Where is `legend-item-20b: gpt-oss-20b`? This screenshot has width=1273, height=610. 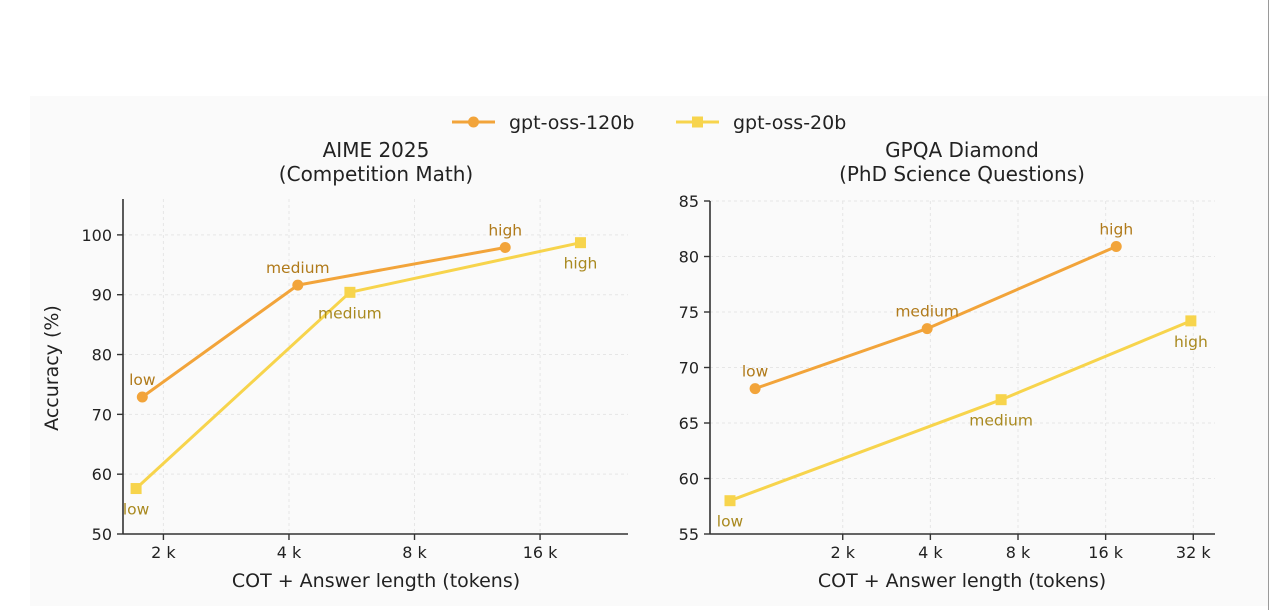
legend-item-20b: gpt-oss-20b is located at coordinates (761, 123).